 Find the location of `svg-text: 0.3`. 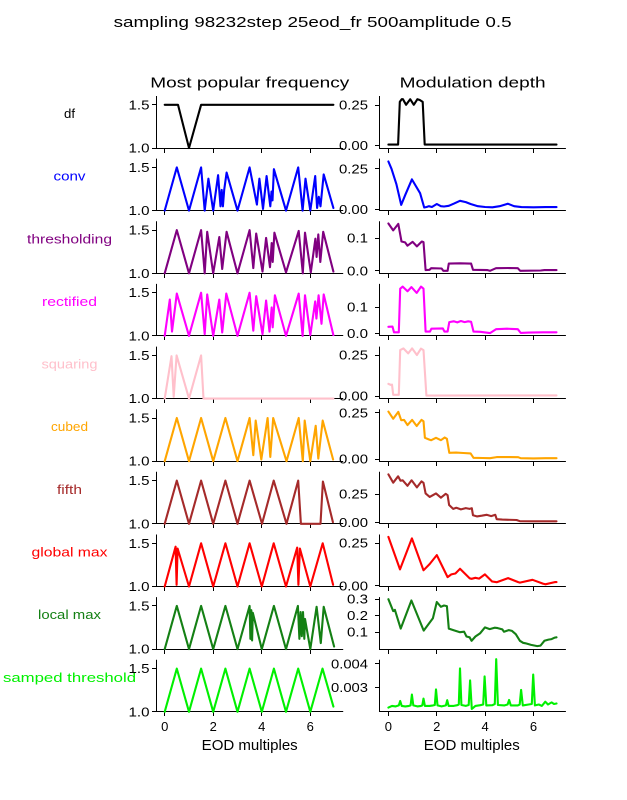

svg-text: 0.3 is located at coordinates (357, 599).